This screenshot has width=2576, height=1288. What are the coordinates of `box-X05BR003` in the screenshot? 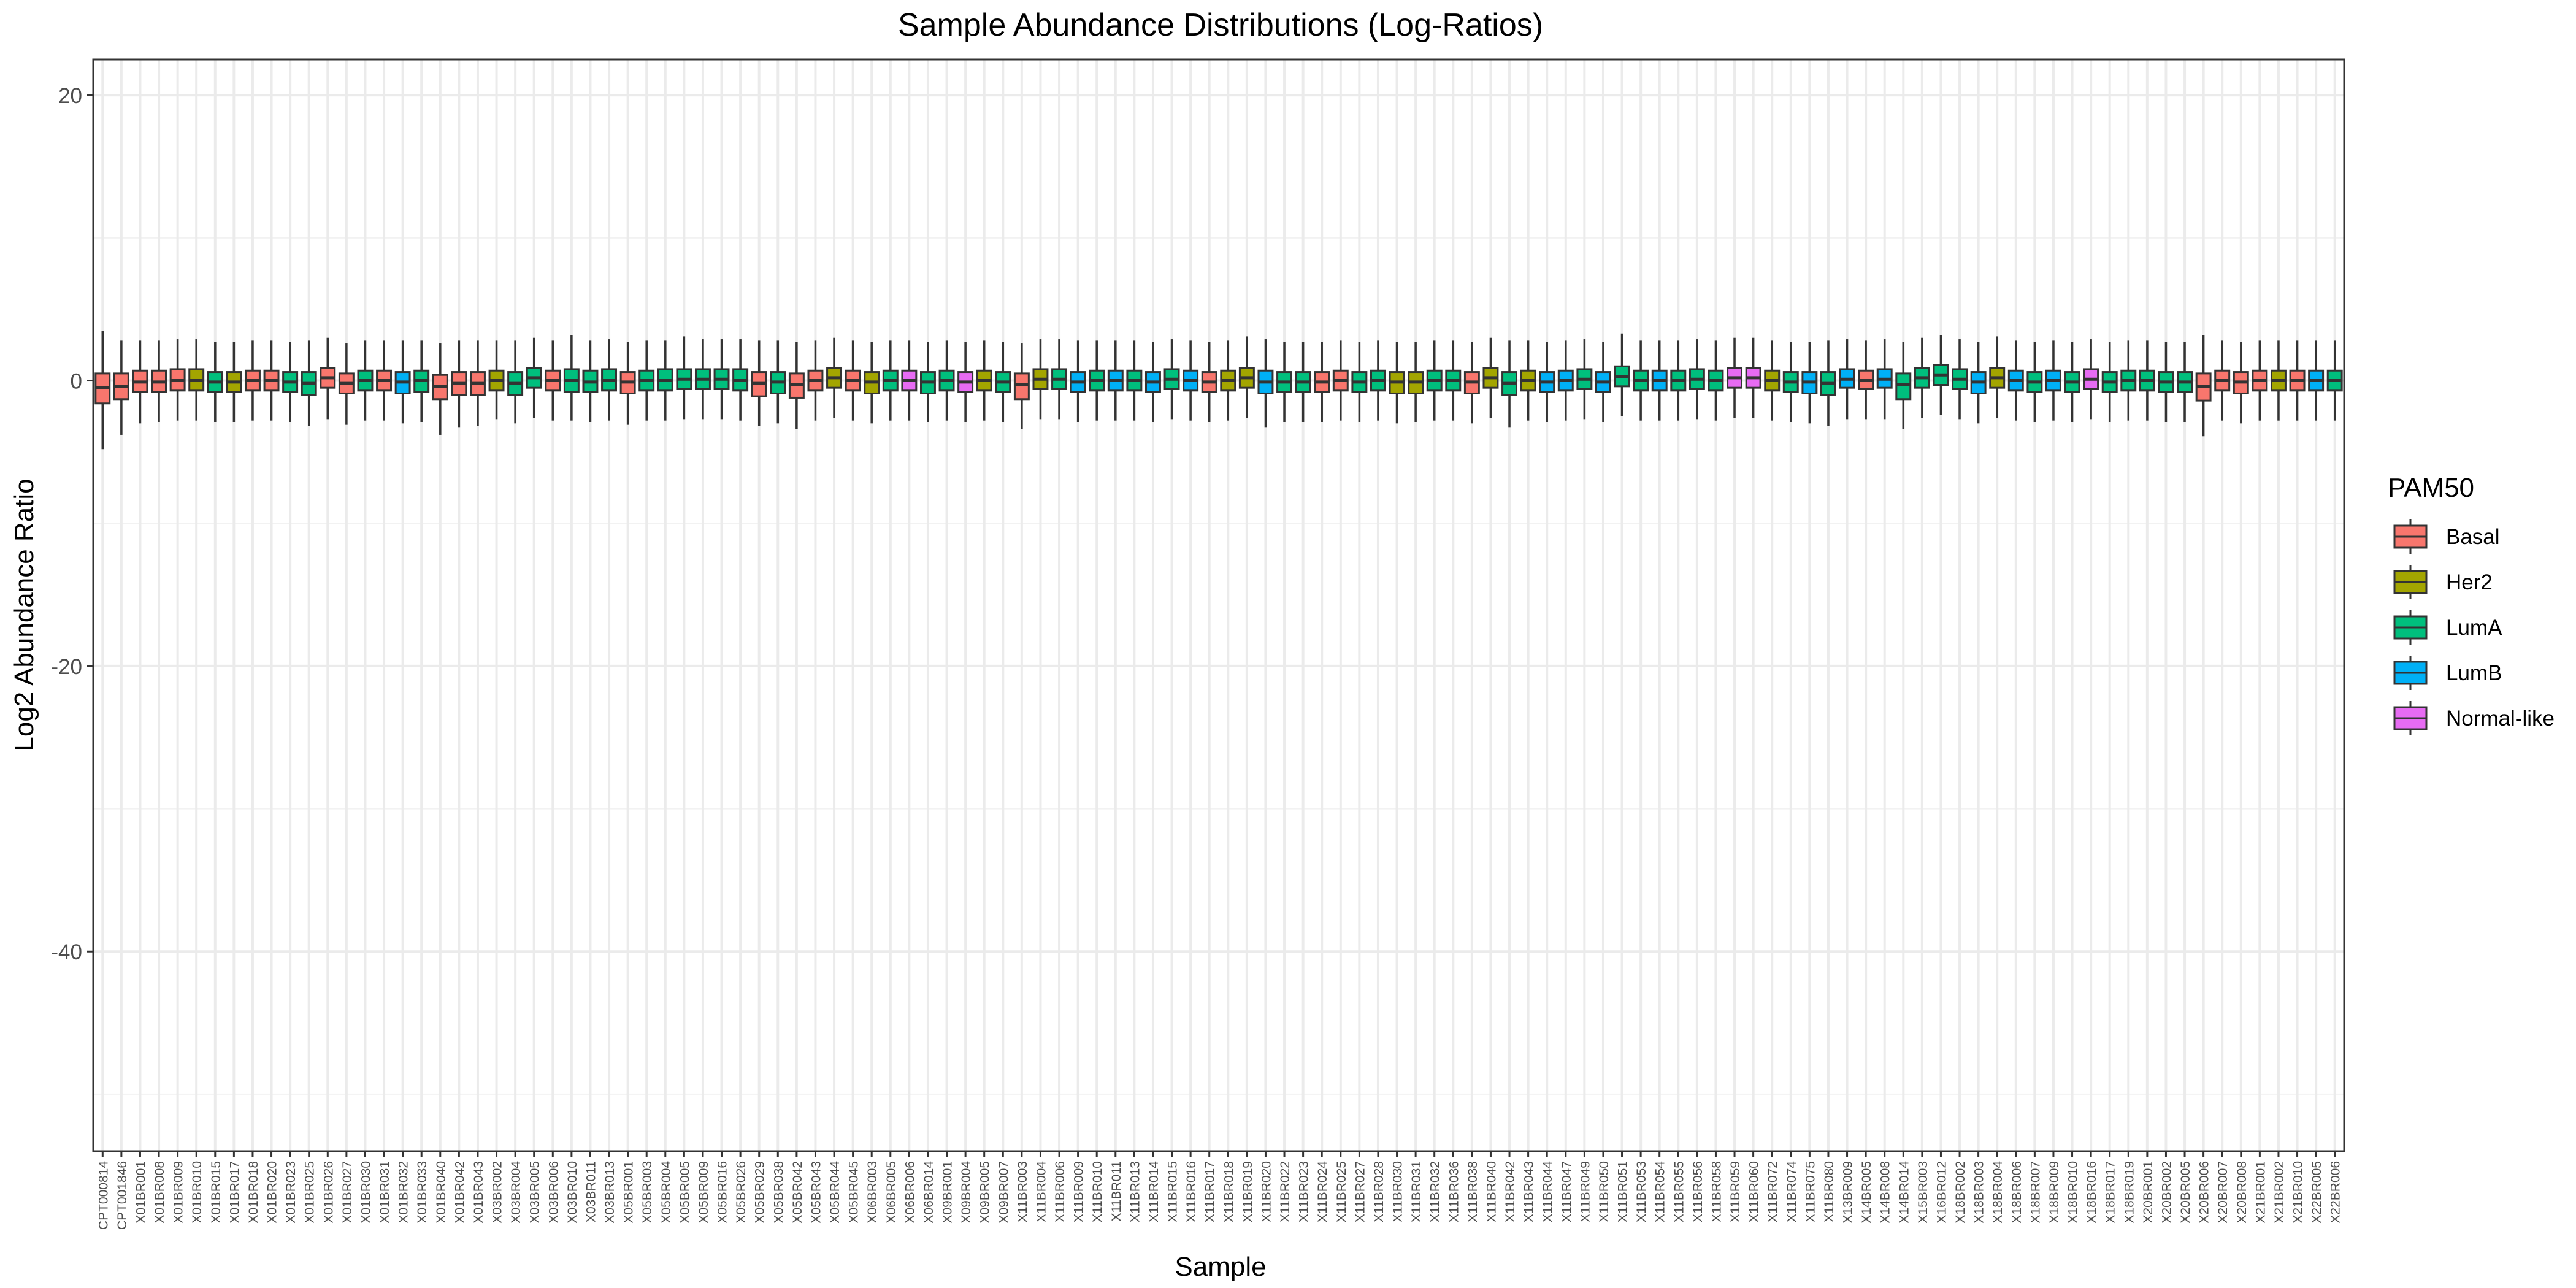 It's located at (646, 380).